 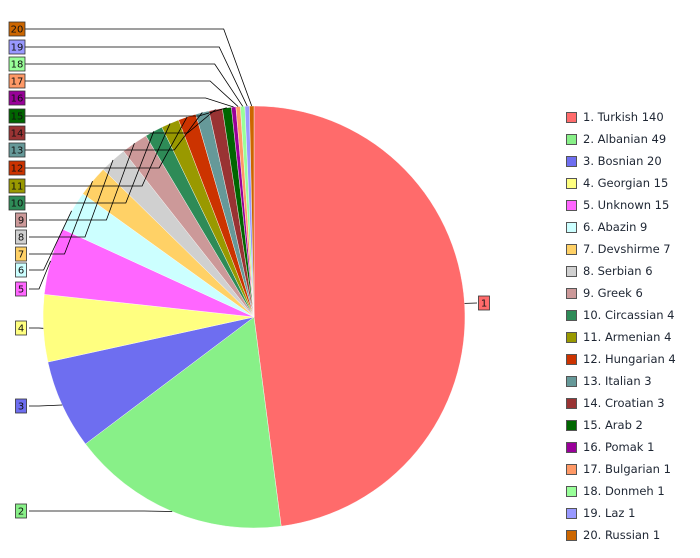 I want to click on legend-item-devshirme: 7. Devshirme 7, so click(x=621, y=249).